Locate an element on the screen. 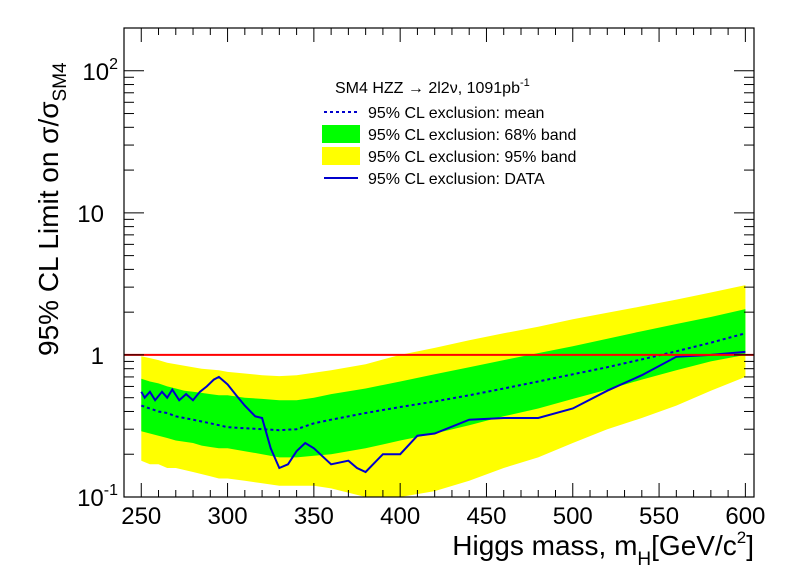 This screenshot has height=572, width=796. y-axis-title: 95% CL Limit on σ/σSM4 is located at coordinates (52, 209).